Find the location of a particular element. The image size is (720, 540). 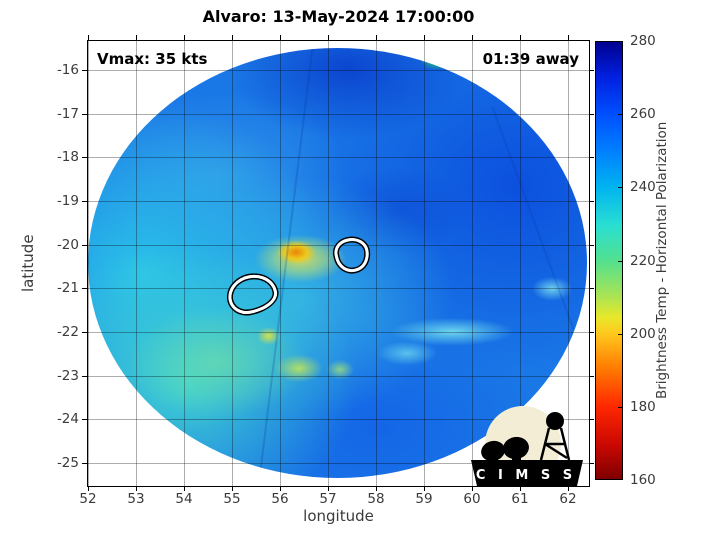

y-tick-label: -19 is located at coordinates (67, 201).